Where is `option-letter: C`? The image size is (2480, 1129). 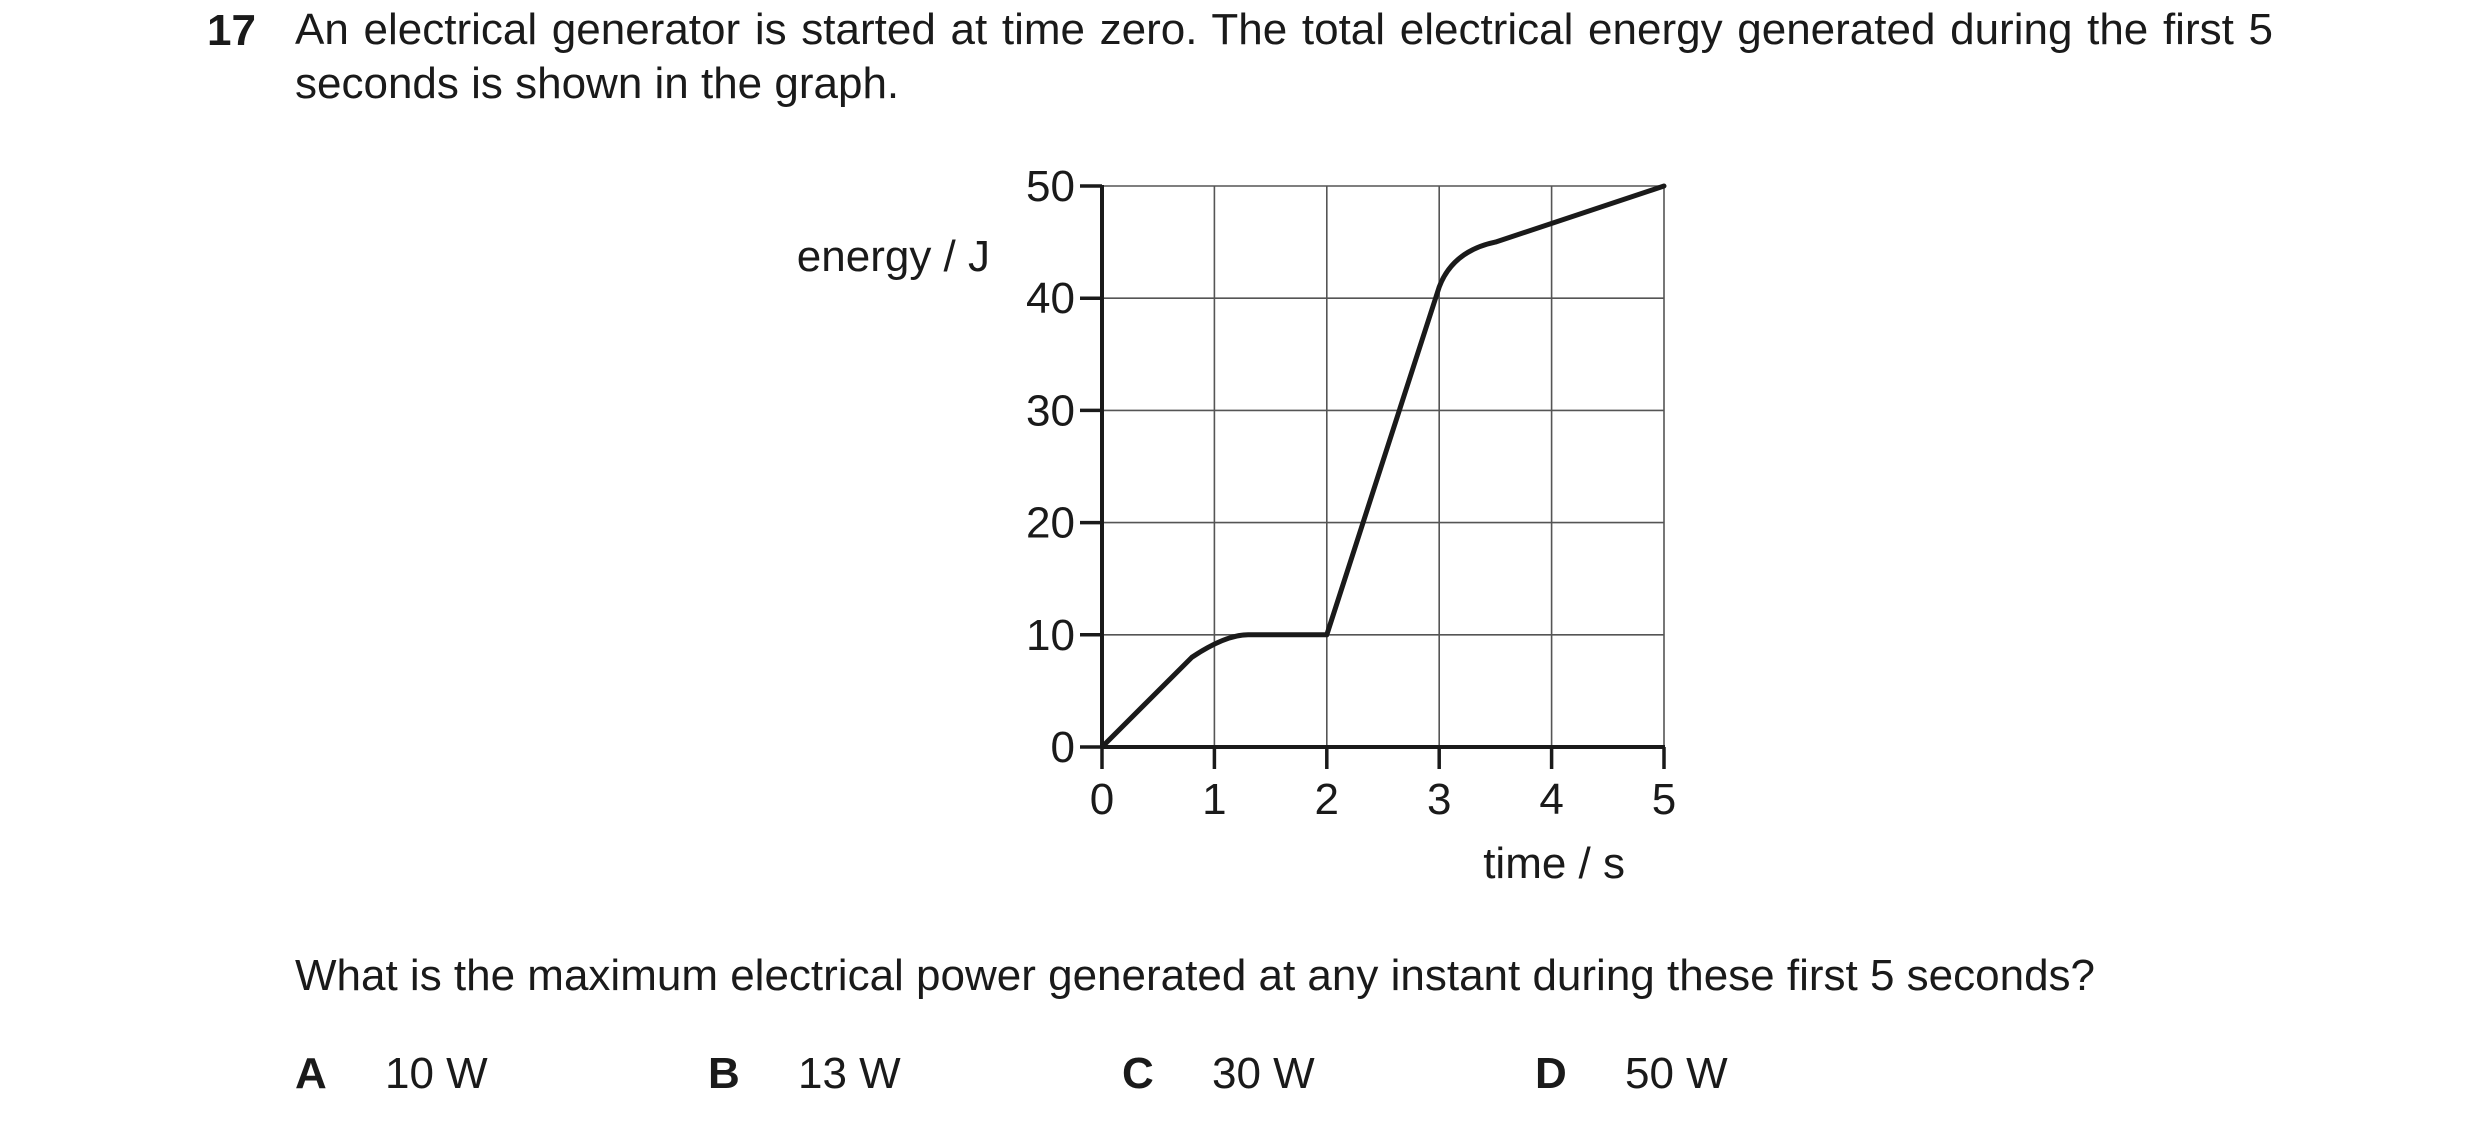 option-letter: C is located at coordinates (1138, 1073).